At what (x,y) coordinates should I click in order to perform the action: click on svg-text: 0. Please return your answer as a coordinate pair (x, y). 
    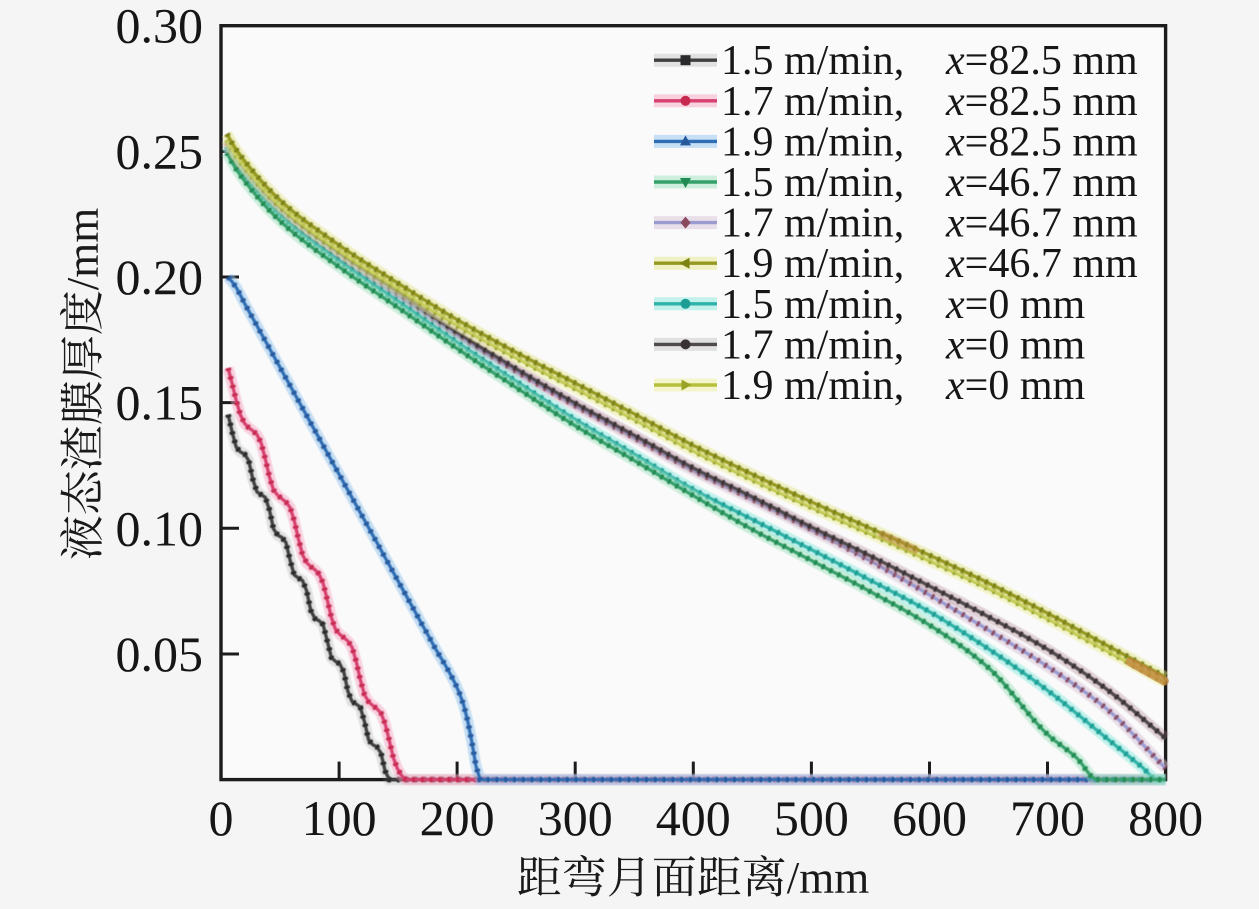
    Looking at the image, I should click on (221, 818).